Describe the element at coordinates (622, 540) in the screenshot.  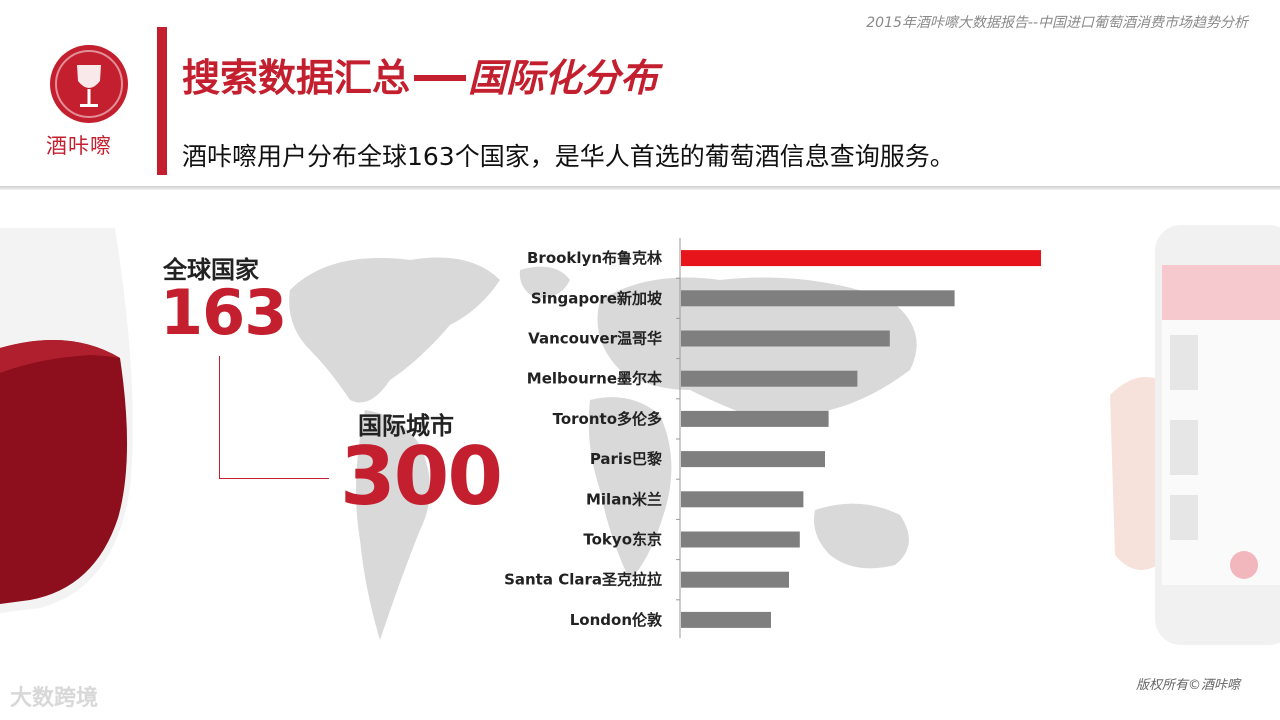
I see `bar-label: Tokyo东京` at that location.